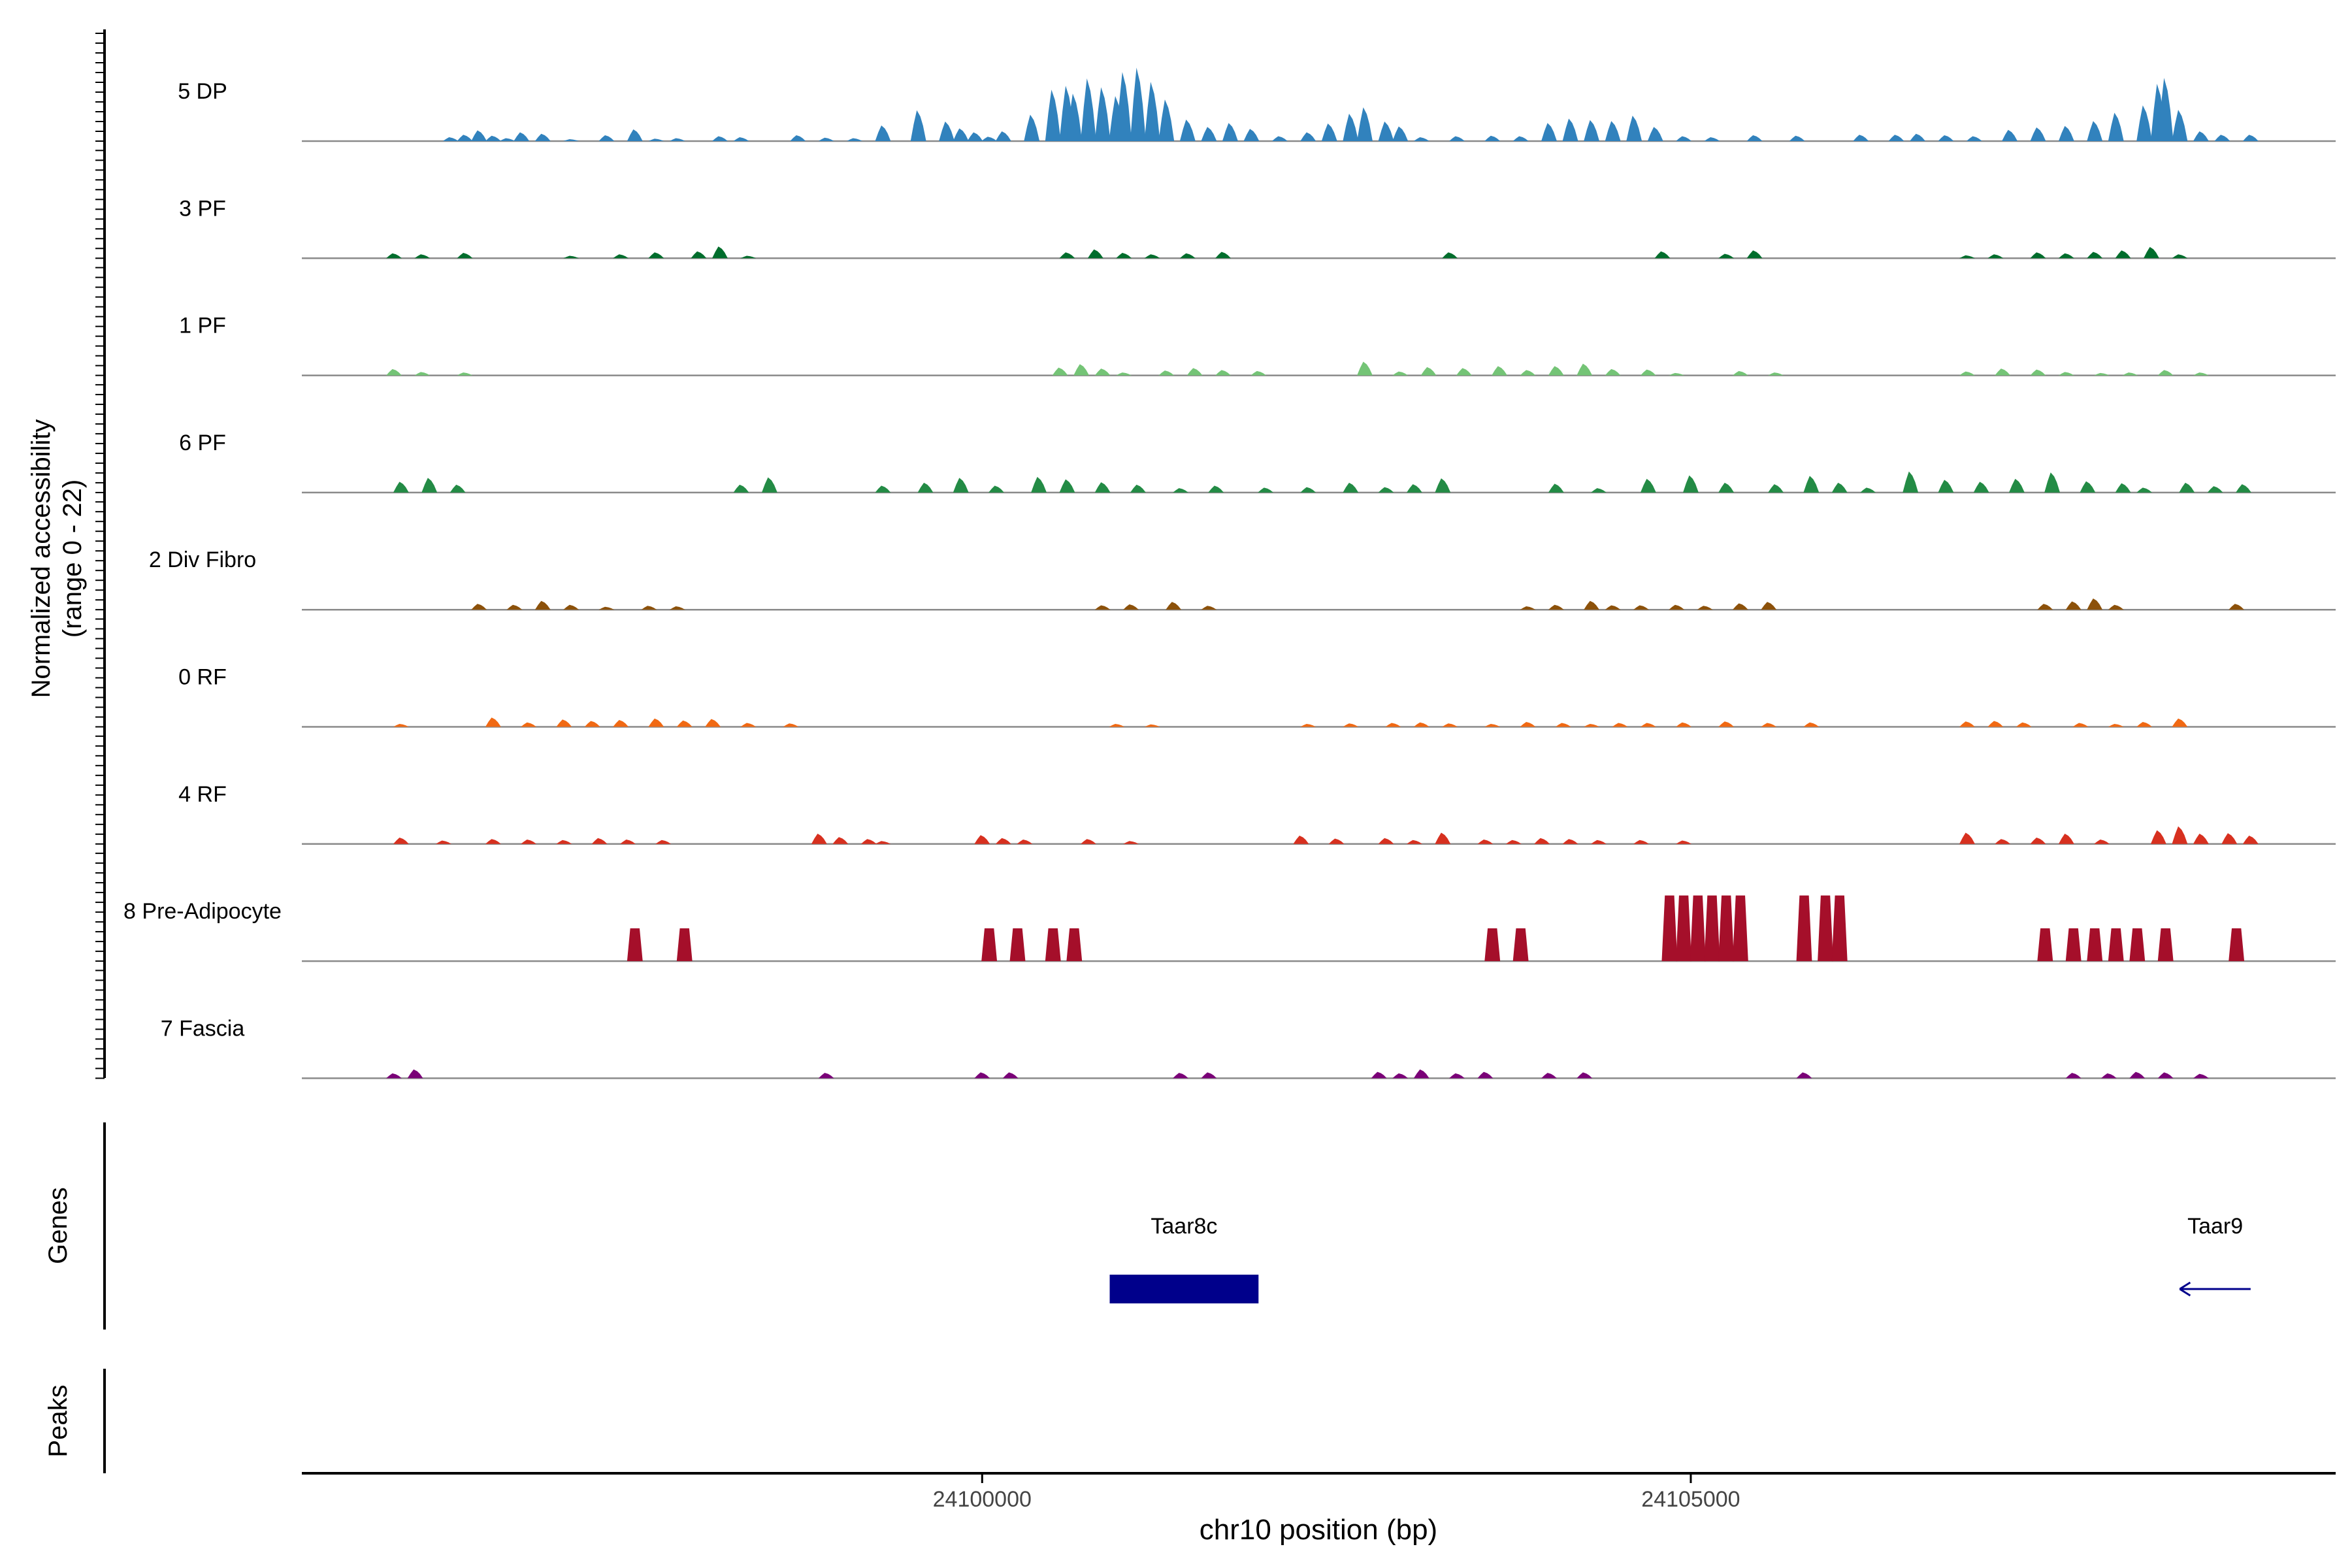  I want to click on genes-panel-label: Genes, so click(58, 1225).